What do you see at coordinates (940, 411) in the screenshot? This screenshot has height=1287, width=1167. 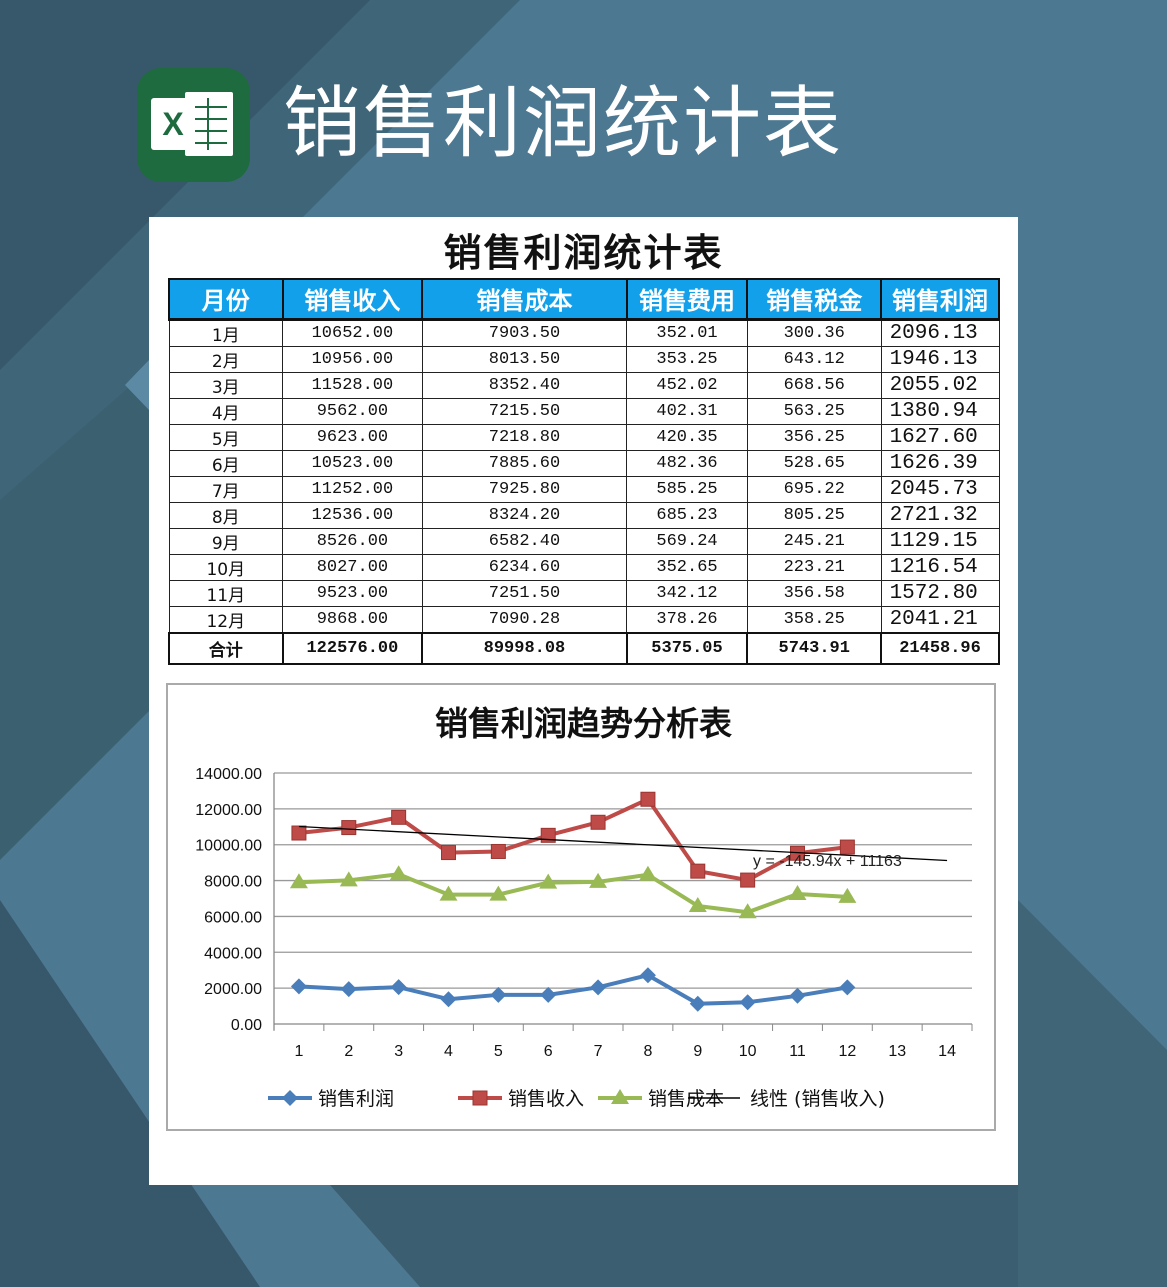 I see `table-cell: 1380.94` at bounding box center [940, 411].